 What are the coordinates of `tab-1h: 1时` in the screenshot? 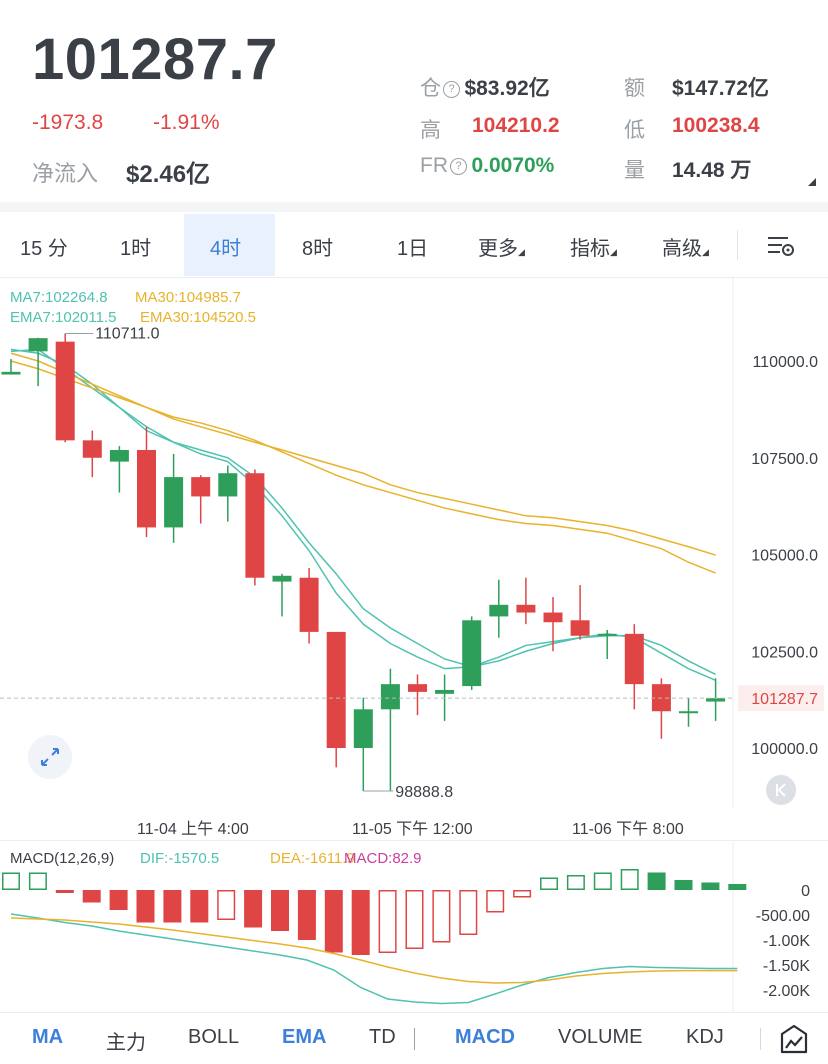 It's located at (136, 249).